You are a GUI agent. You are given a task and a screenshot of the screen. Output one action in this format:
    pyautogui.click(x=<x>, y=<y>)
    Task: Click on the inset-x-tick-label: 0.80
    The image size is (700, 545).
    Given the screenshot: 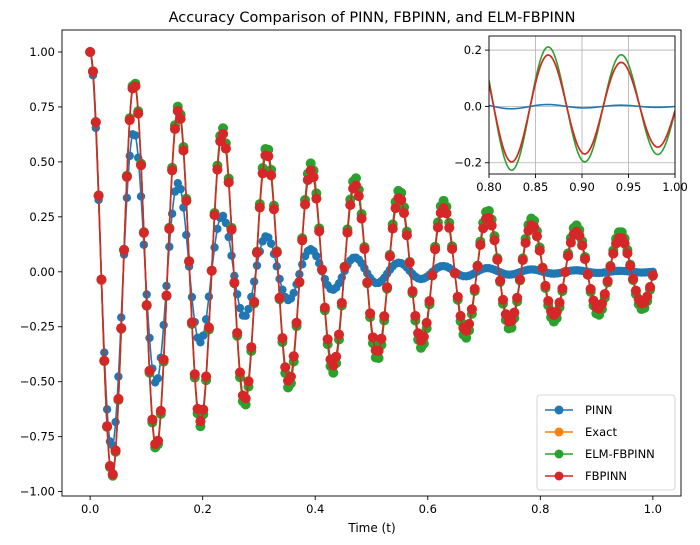 What is the action you would take?
    pyautogui.click(x=489, y=187)
    